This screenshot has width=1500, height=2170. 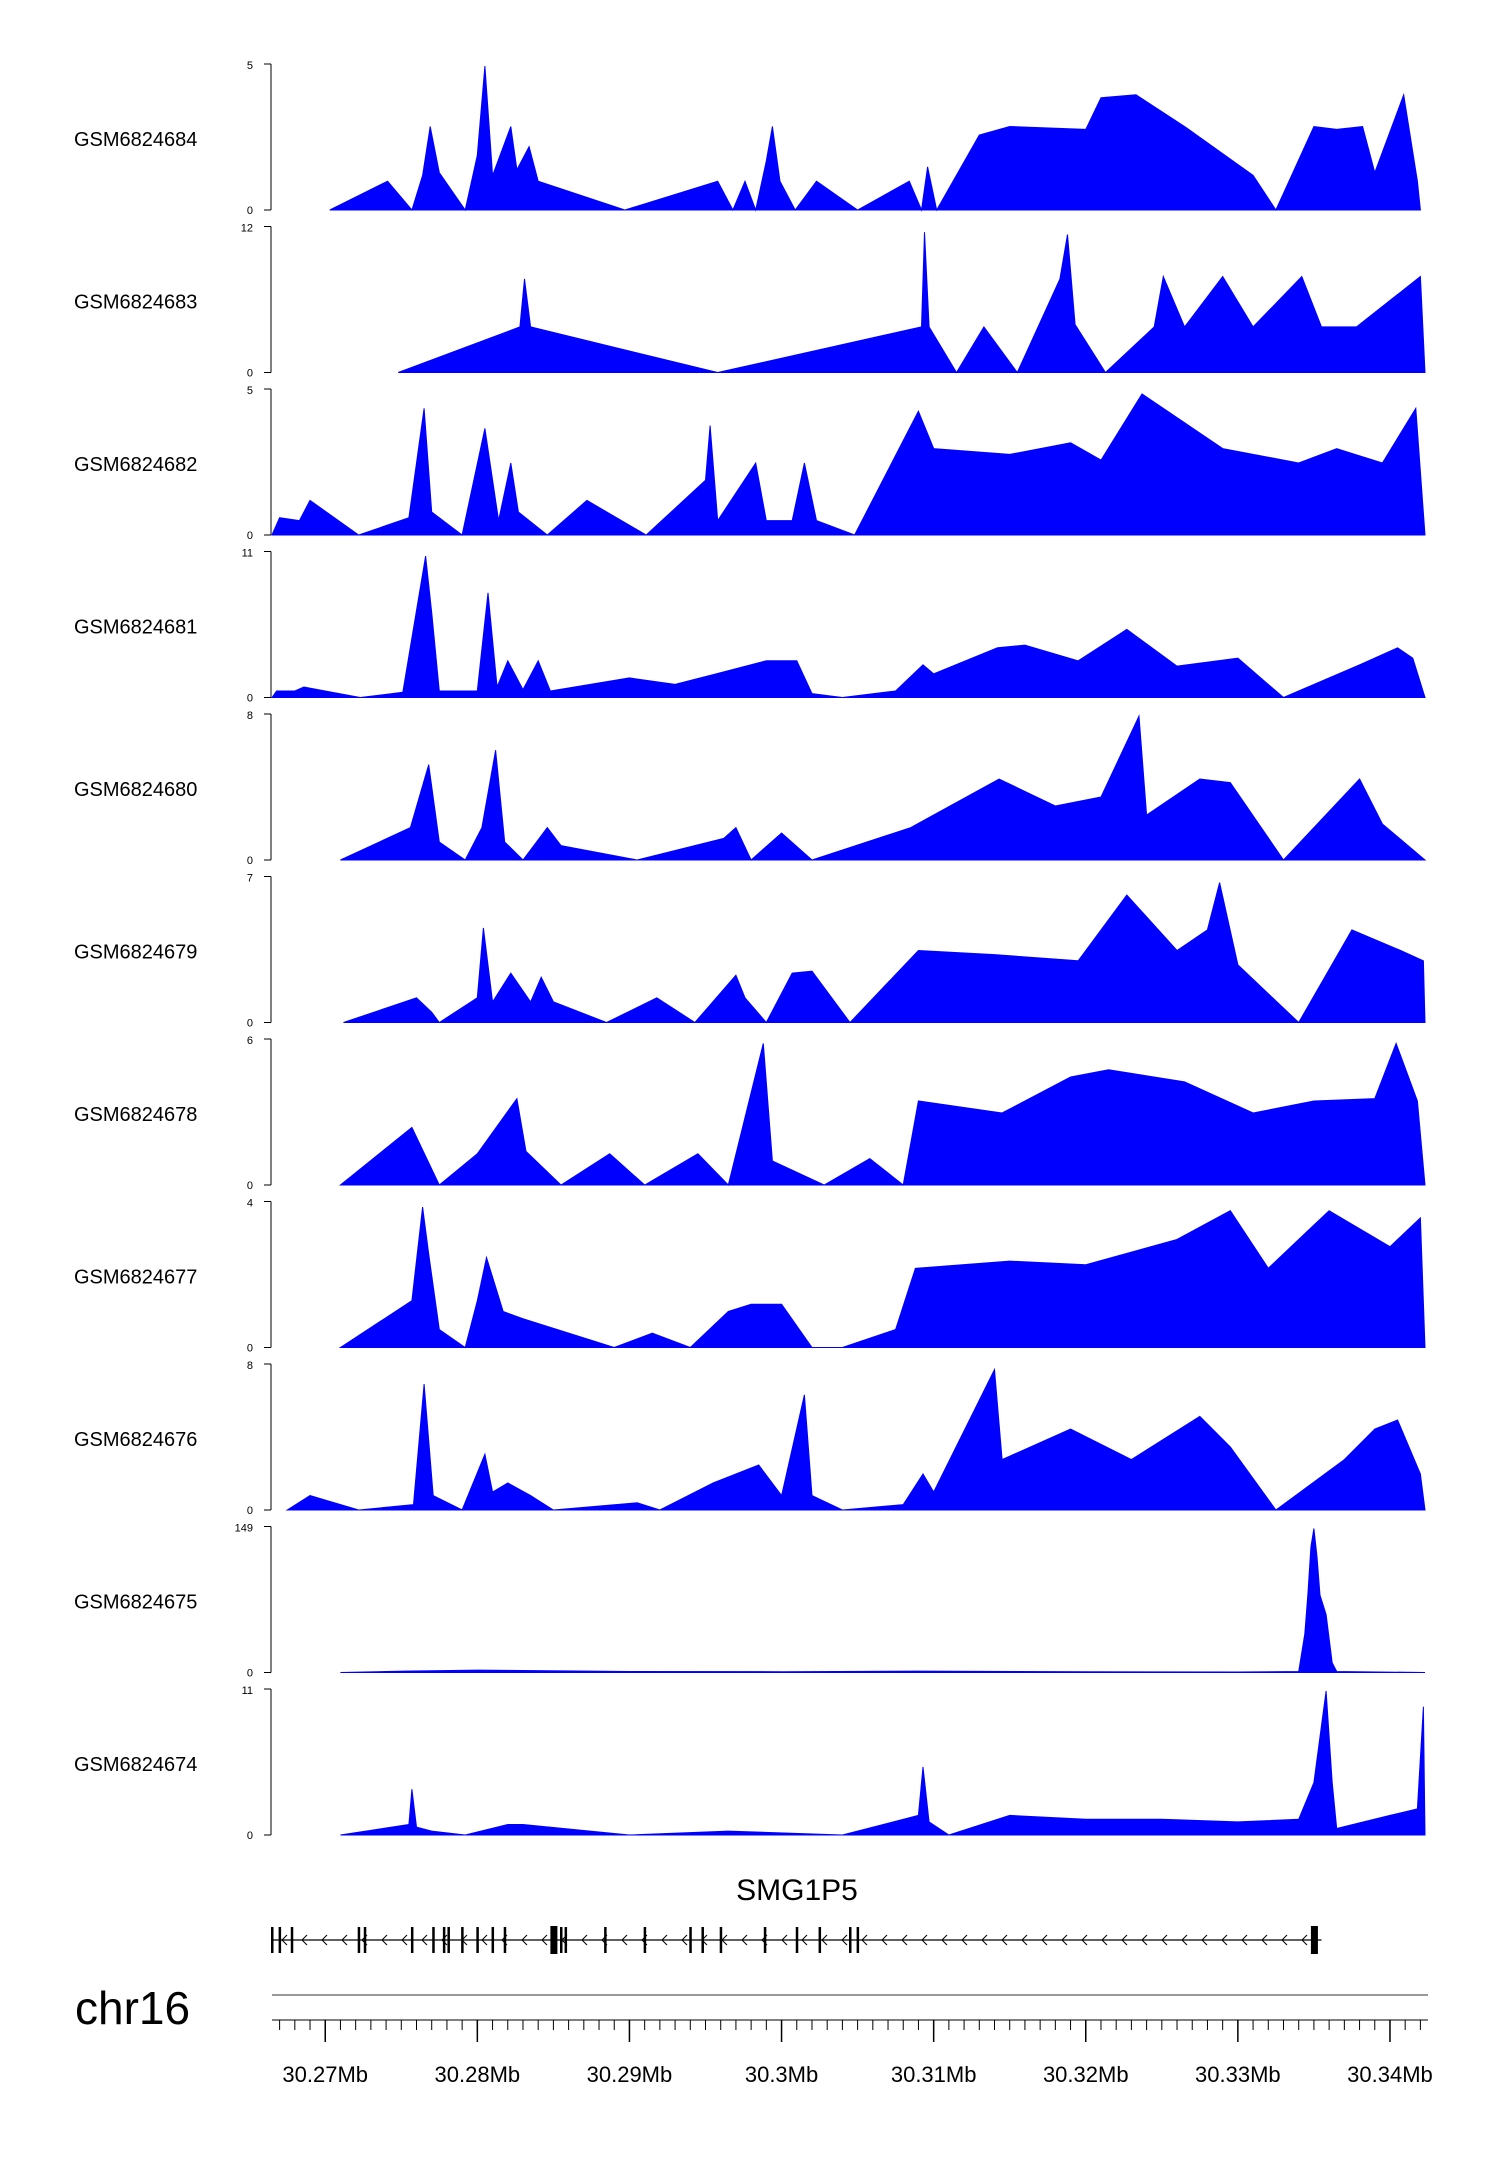 I want to click on track-GSM6824682: GSM6824682 5 0, so click(x=750, y=463).